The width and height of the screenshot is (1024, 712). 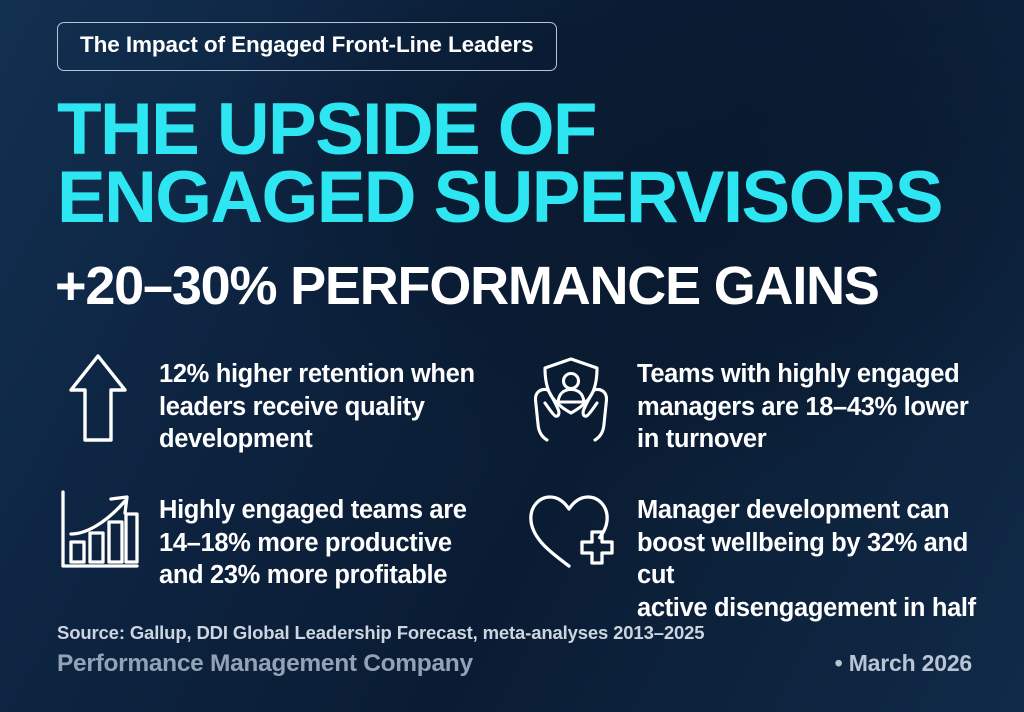 What do you see at coordinates (571, 398) in the screenshot?
I see `shield-person-in-hands-icon` at bounding box center [571, 398].